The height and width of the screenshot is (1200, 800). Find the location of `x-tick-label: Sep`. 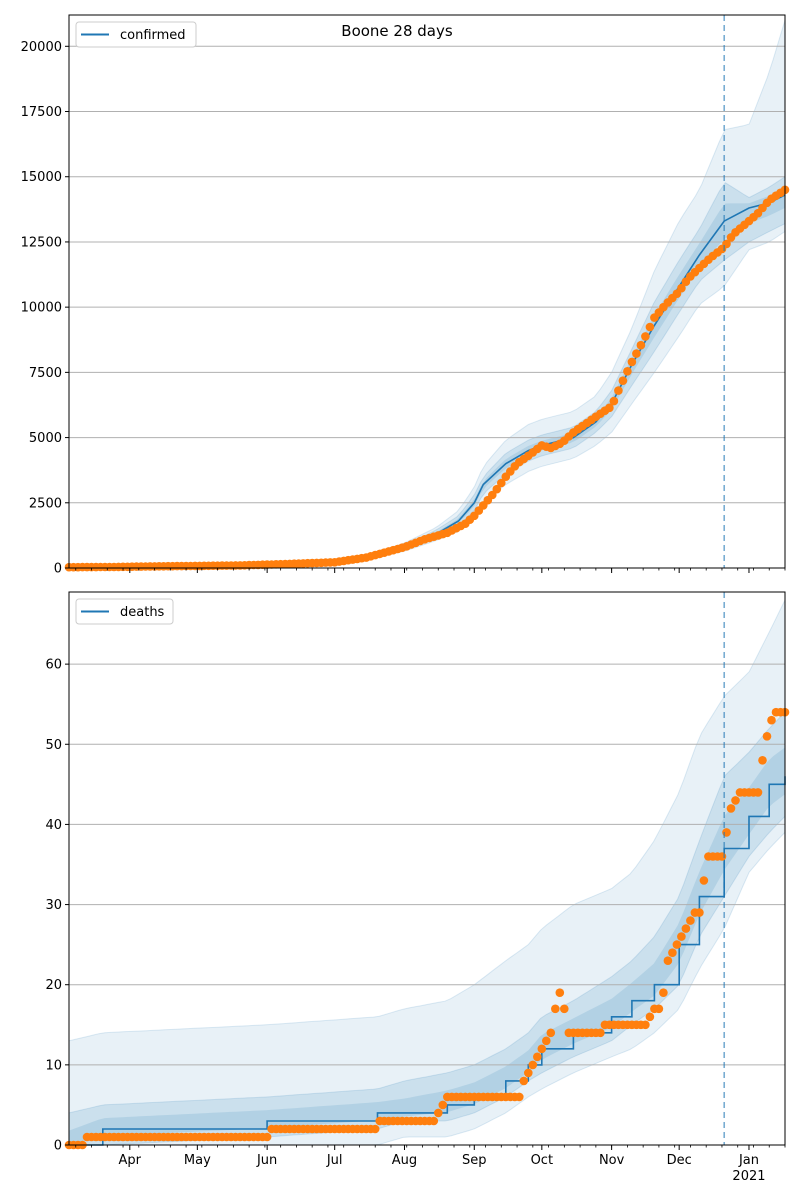

x-tick-label: Sep is located at coordinates (474, 1160).